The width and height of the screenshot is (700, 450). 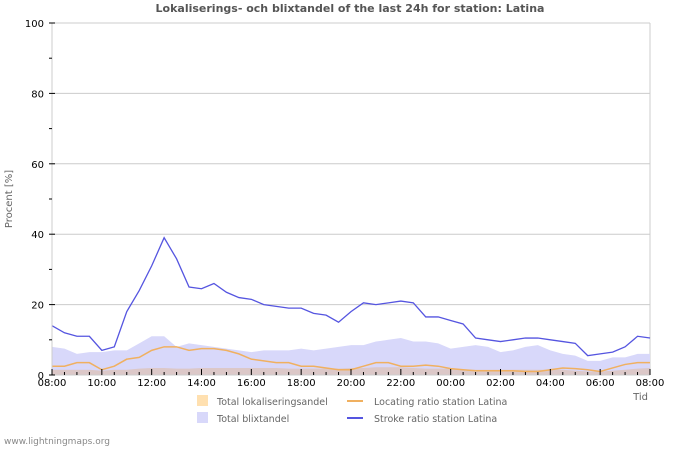 I want to click on y-tick-label: 60, so click(x=37, y=165).